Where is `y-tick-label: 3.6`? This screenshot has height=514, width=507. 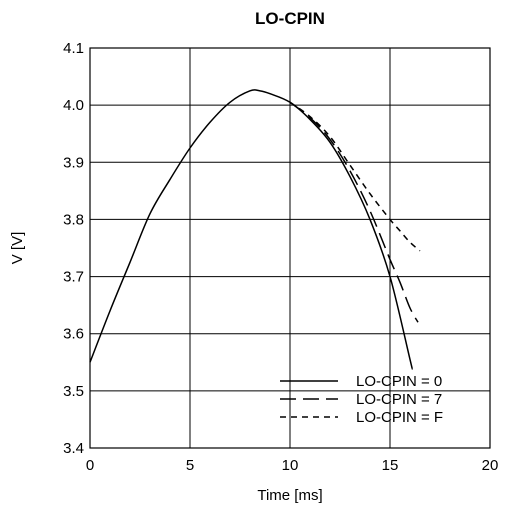 y-tick-label: 3.6 is located at coordinates (73, 334).